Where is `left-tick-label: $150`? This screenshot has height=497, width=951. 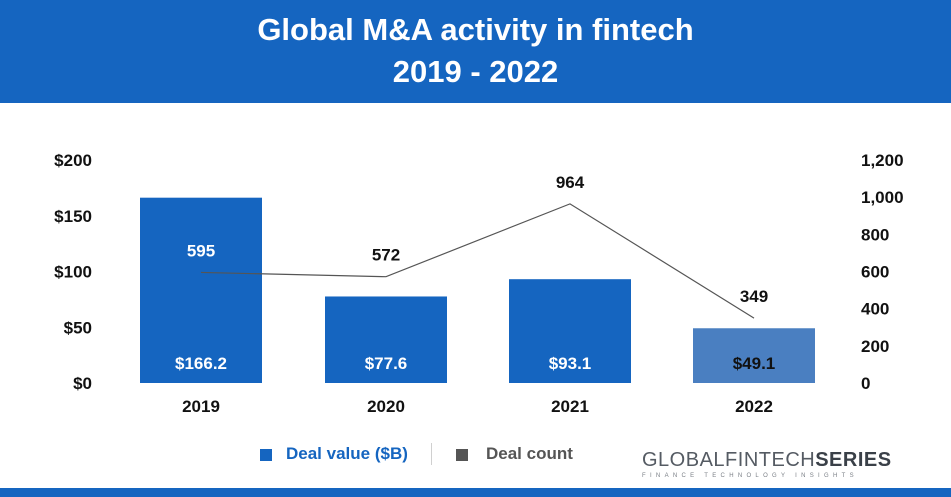
left-tick-label: $150 is located at coordinates (73, 216).